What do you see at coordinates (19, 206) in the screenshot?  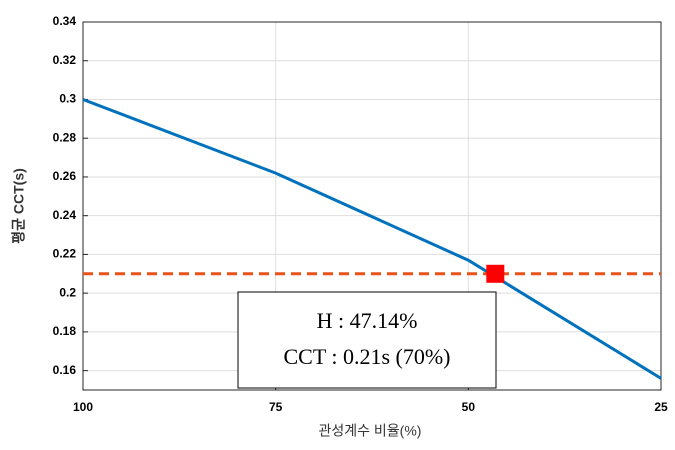 I see `y-axis-label: 평균 CCT(s)` at bounding box center [19, 206].